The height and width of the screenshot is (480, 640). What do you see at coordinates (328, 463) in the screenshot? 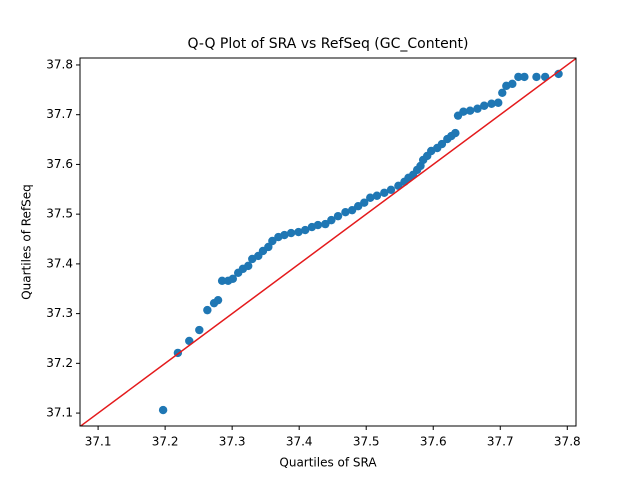
I see `x-axis-label: Quartiles of SRA` at bounding box center [328, 463].